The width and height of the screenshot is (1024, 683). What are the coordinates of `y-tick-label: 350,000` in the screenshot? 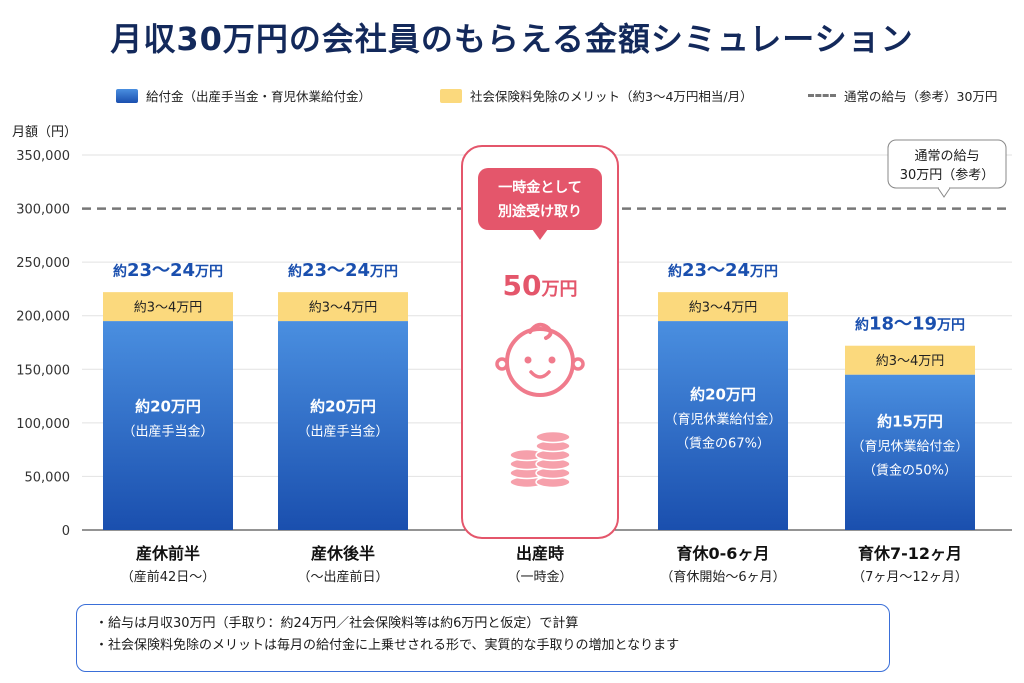 It's located at (43, 156).